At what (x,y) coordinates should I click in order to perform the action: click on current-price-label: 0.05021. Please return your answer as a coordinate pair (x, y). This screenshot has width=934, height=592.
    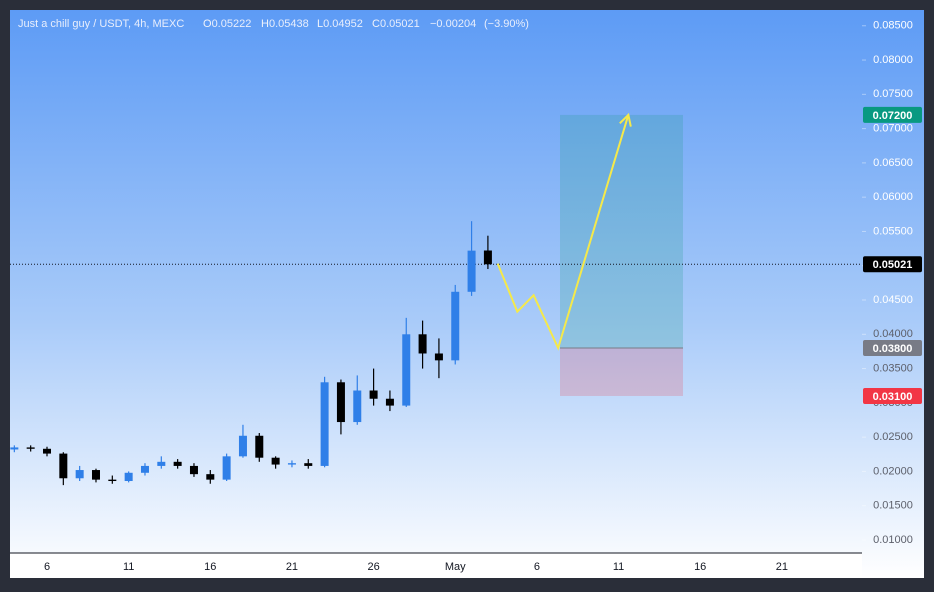
    Looking at the image, I should click on (893, 265).